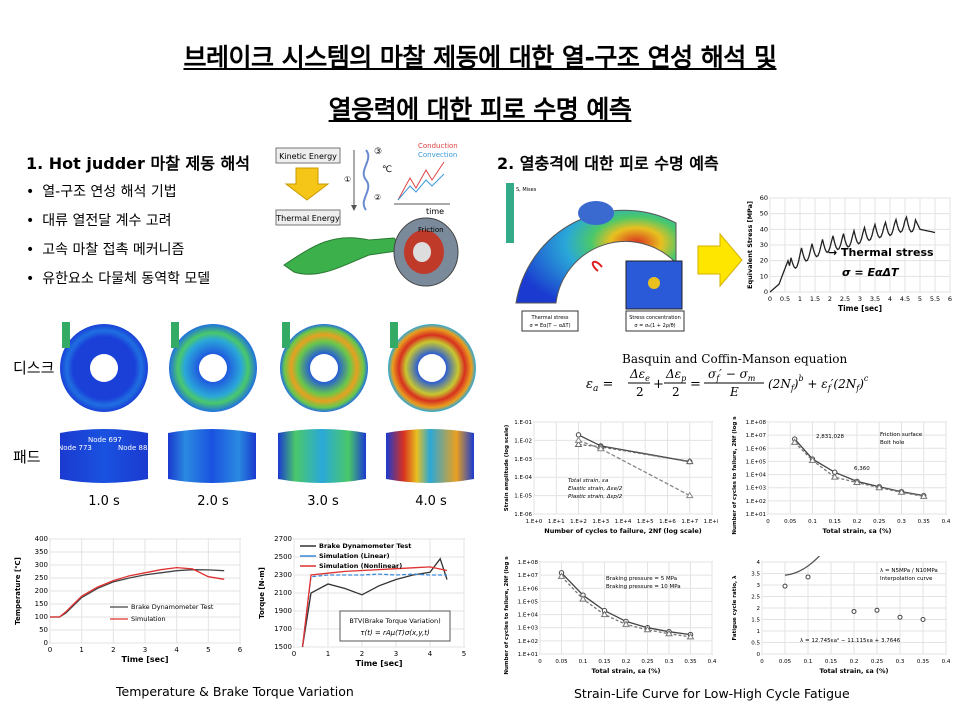 This screenshot has height=720, width=960. I want to click on y-tick-label: 1.E-06, so click(523, 515).